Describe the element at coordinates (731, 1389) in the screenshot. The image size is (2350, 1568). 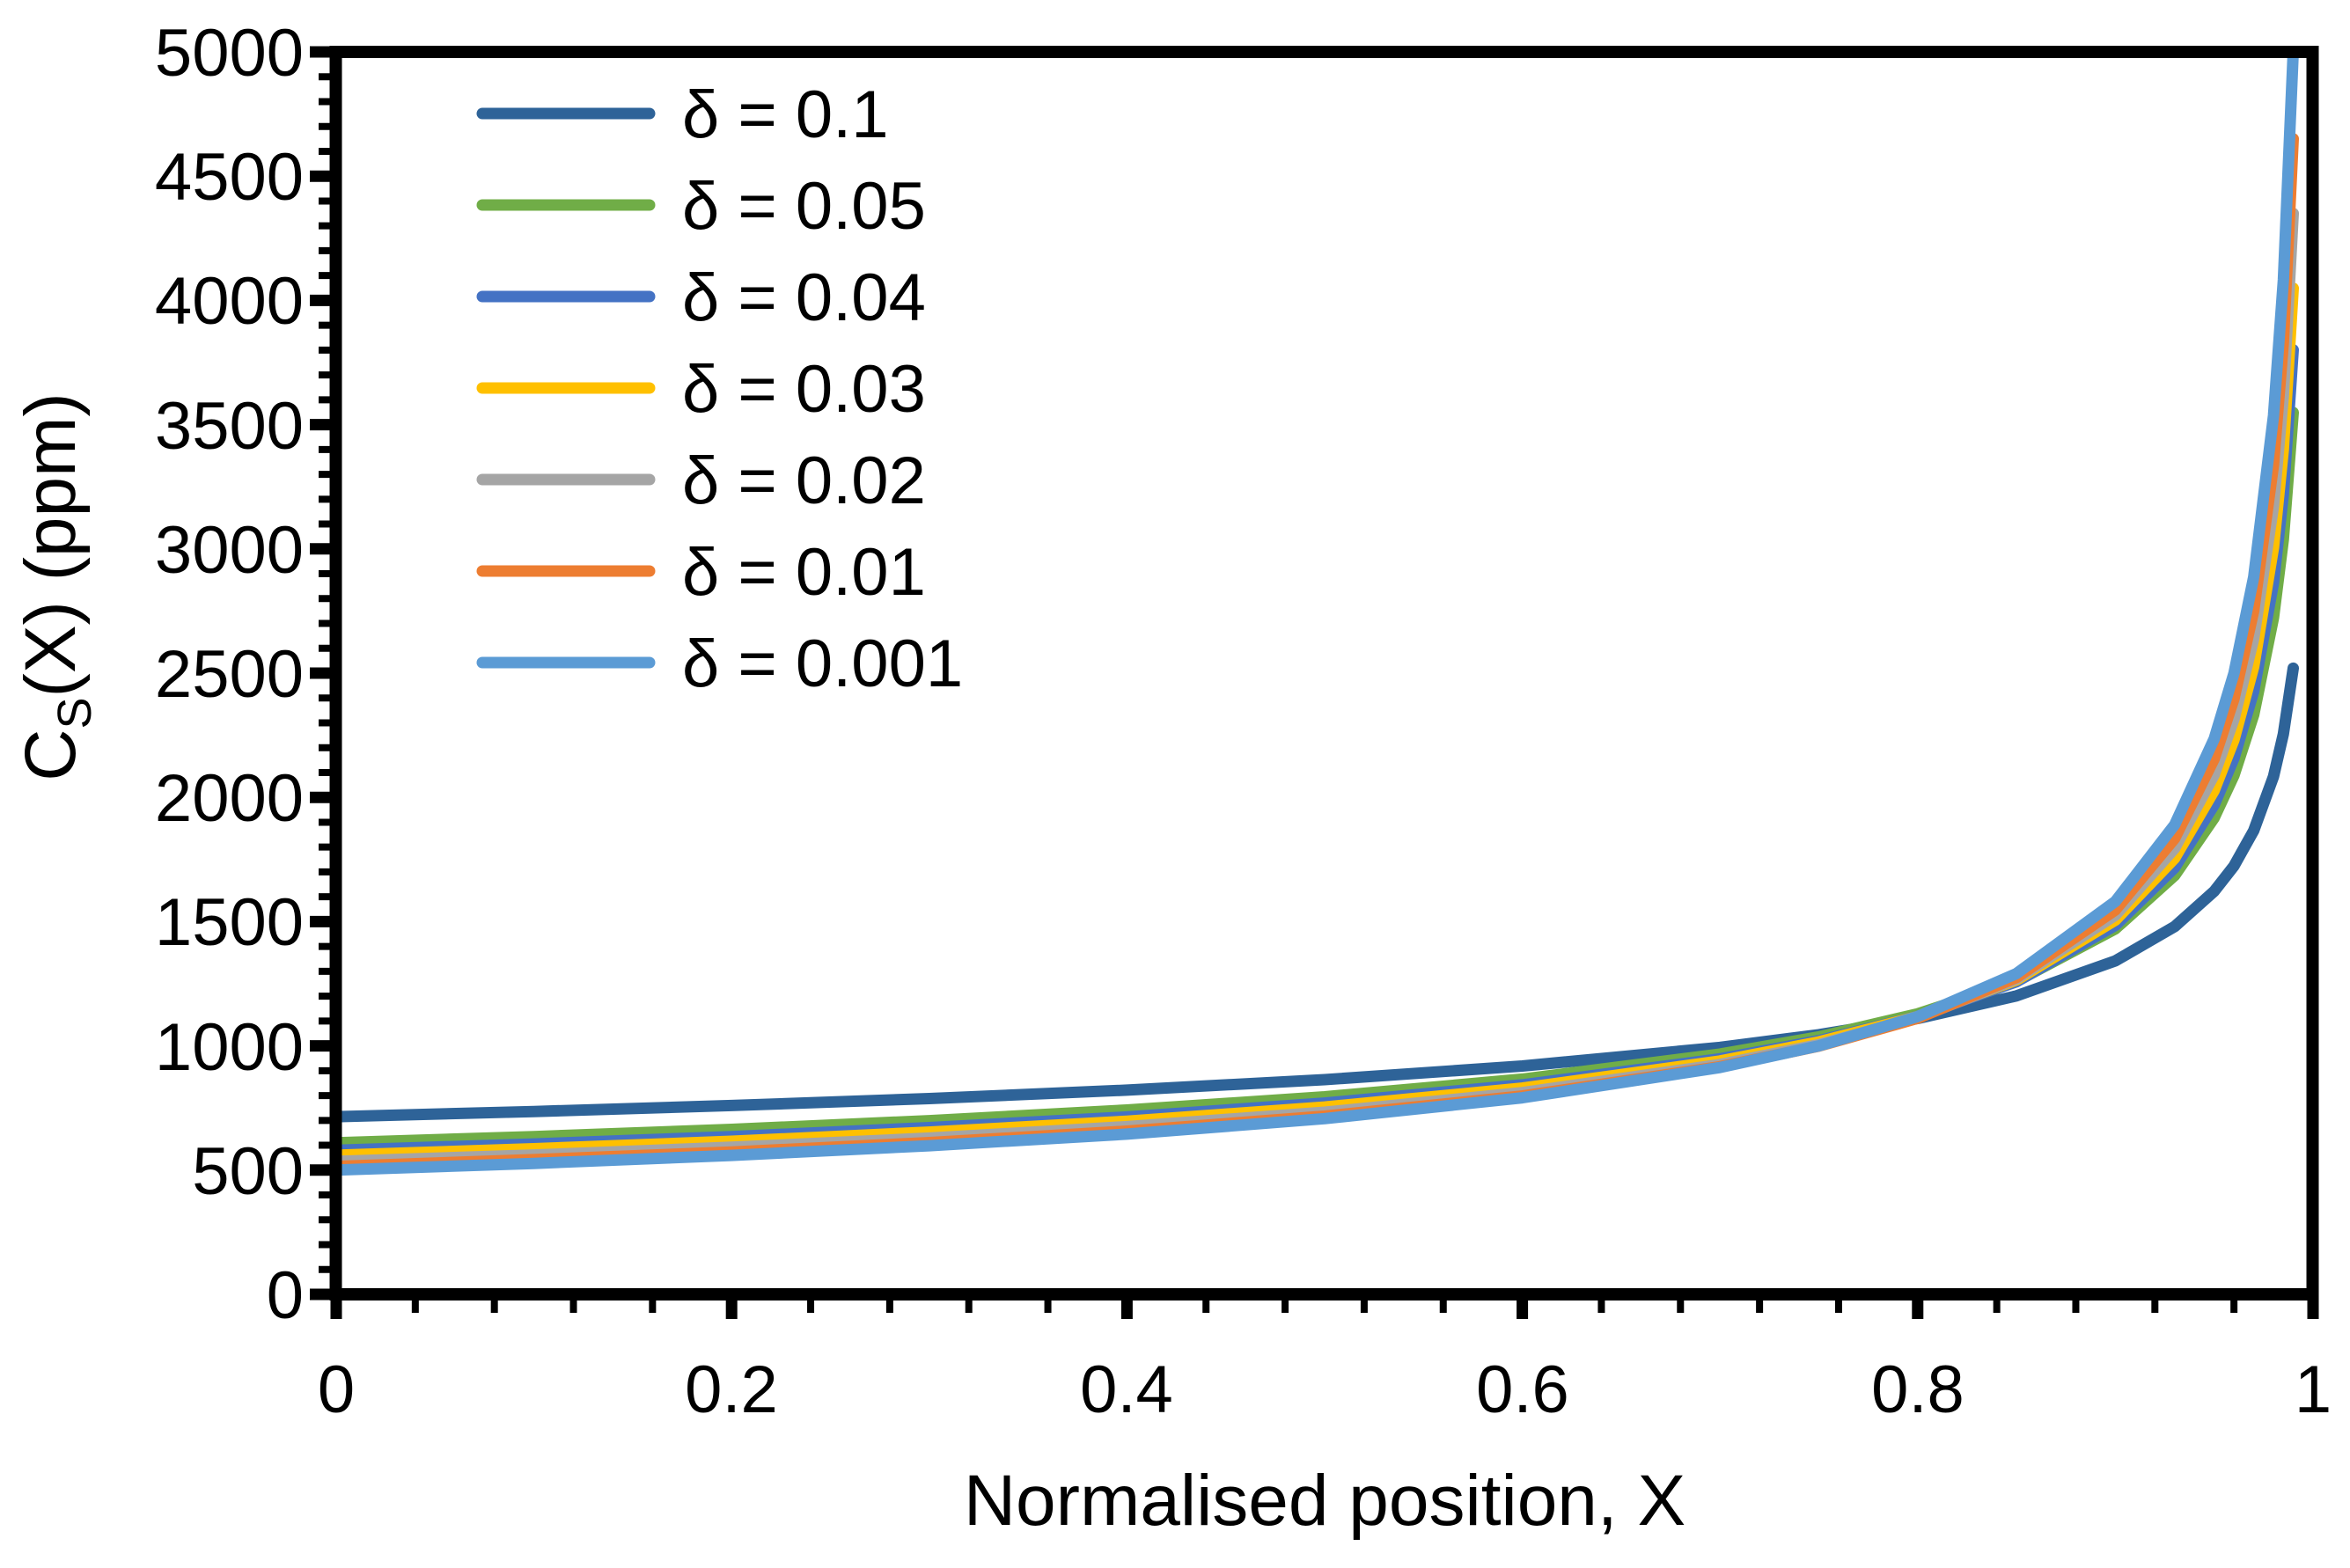
I see `x-tick-label: 0.2` at that location.